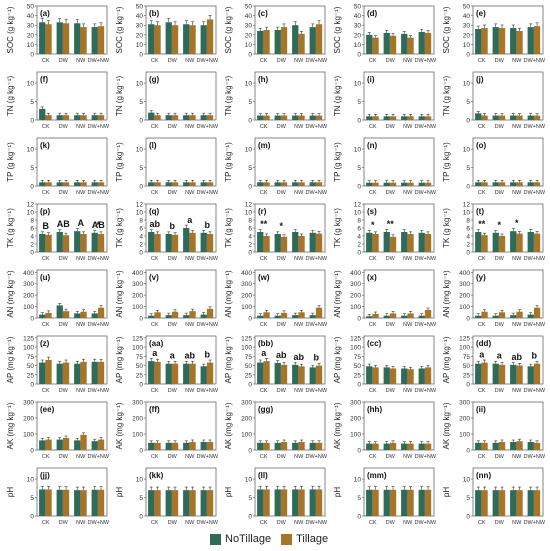 Image resolution: width=550 pixels, height=551 pixels. Describe the element at coordinates (337, 359) in the screenshot. I see `y-axis-label: AP (mg kg⁻¹)` at that location.